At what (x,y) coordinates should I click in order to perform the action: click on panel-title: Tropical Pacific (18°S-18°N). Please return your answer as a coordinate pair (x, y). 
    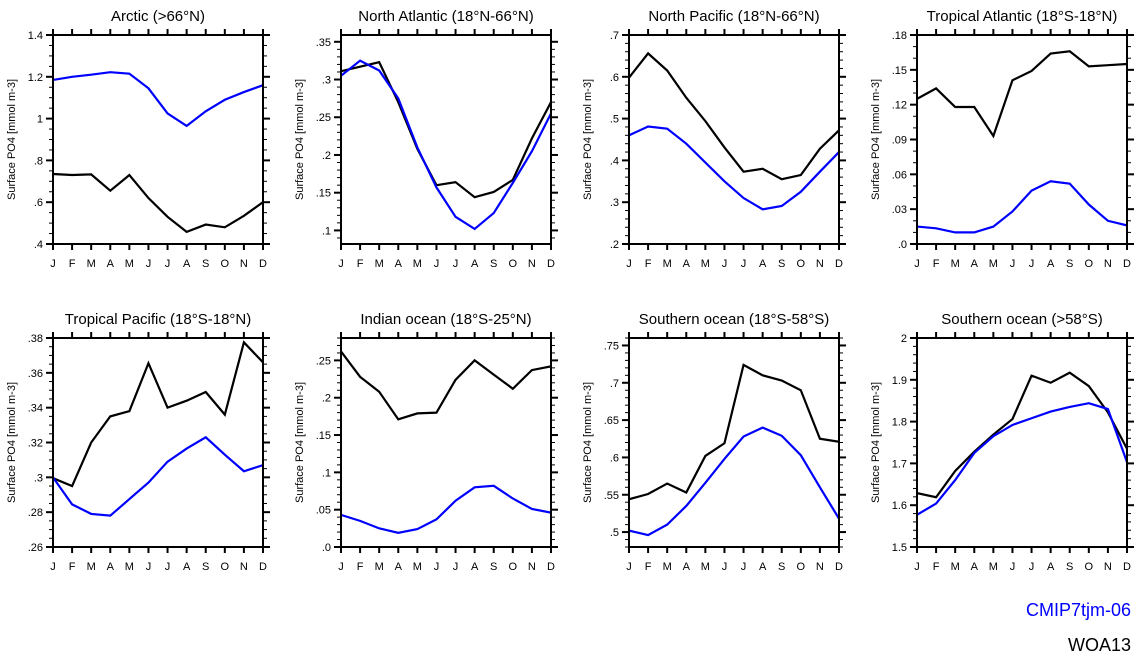
    Looking at the image, I should click on (158, 319).